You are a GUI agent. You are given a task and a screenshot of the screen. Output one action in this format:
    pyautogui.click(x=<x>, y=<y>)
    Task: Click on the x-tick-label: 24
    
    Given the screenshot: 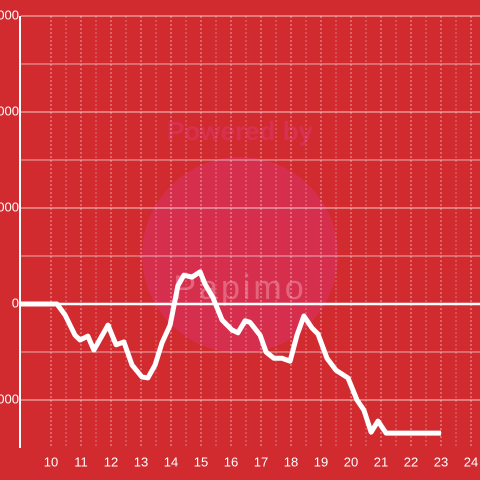 What is the action you would take?
    pyautogui.click(x=471, y=461)
    